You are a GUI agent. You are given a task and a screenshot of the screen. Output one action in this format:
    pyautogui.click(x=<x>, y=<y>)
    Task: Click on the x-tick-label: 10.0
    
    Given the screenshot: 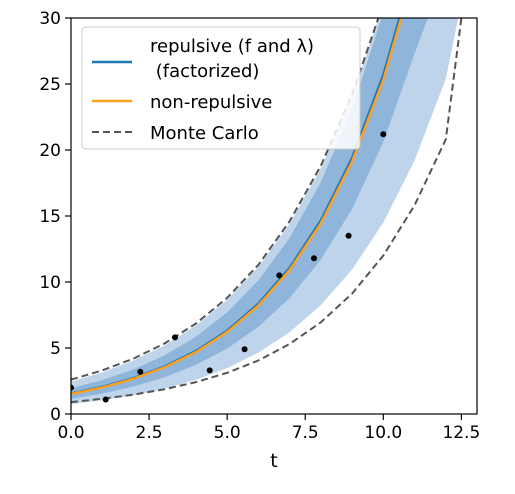 What is the action you would take?
    pyautogui.click(x=383, y=433)
    